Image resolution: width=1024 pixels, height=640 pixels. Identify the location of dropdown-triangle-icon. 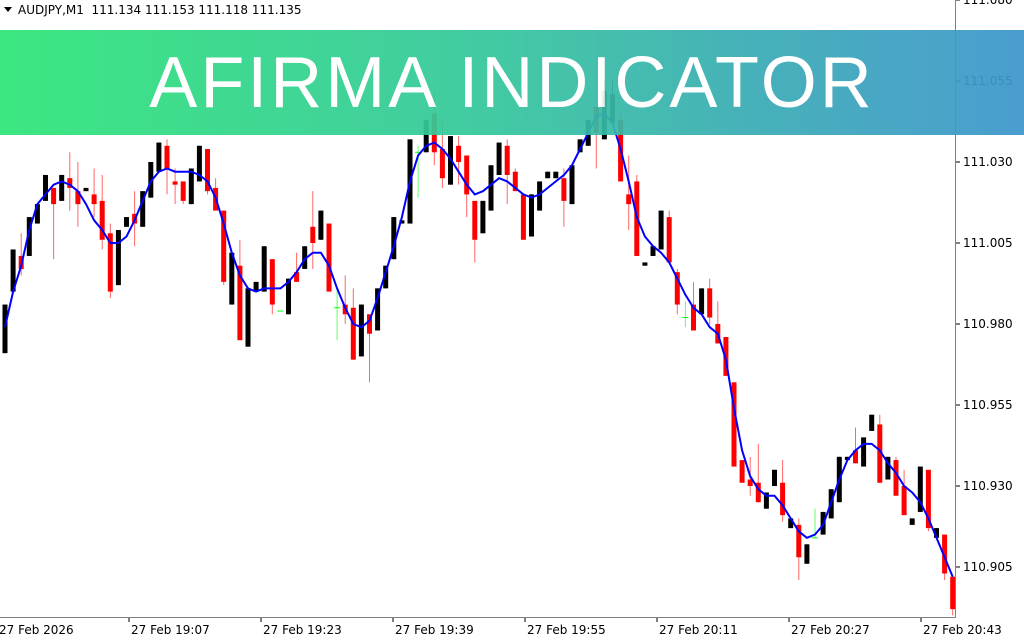
(8, 9).